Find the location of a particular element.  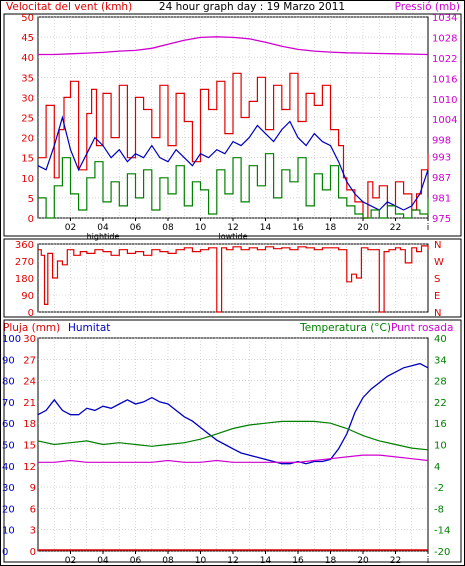

rain-ytick-label: 6 is located at coordinates (33, 509).